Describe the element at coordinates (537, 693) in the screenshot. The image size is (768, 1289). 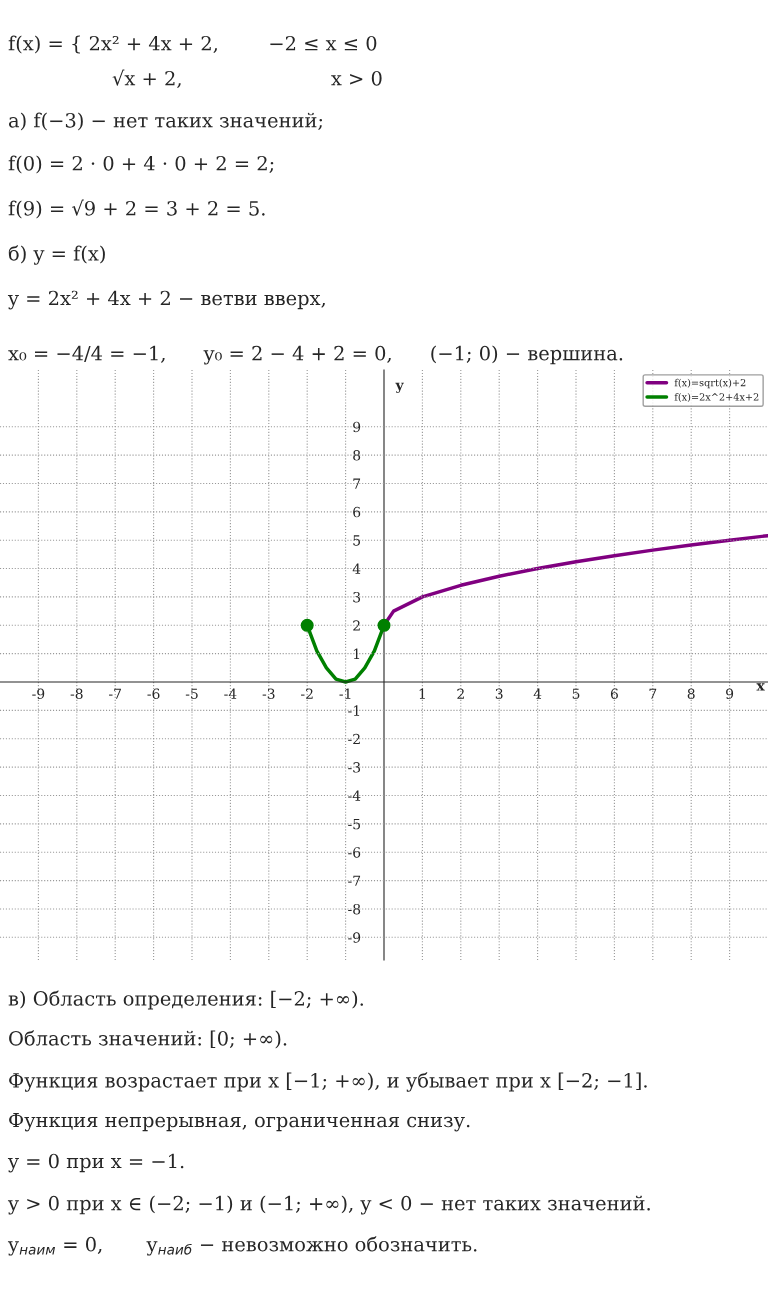
I see `x-tick-label: 4` at that location.